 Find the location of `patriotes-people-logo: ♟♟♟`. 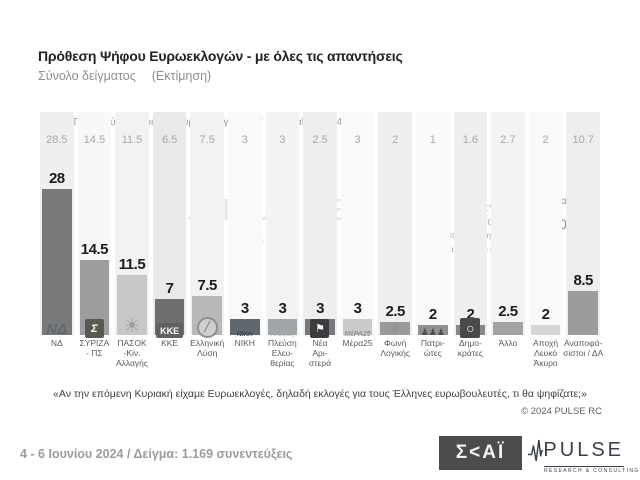

patriotes-people-logo: ♟♟♟ is located at coordinates (432, 332).